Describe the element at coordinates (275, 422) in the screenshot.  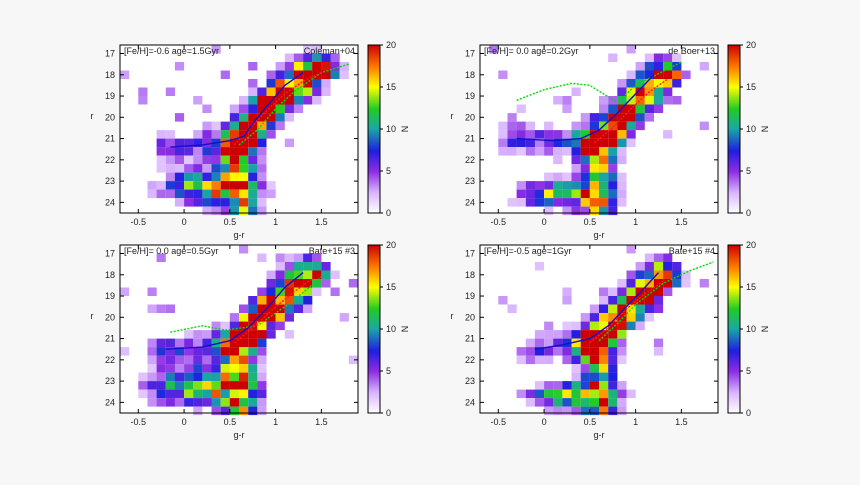
I see `x-tick-label: 1` at that location.